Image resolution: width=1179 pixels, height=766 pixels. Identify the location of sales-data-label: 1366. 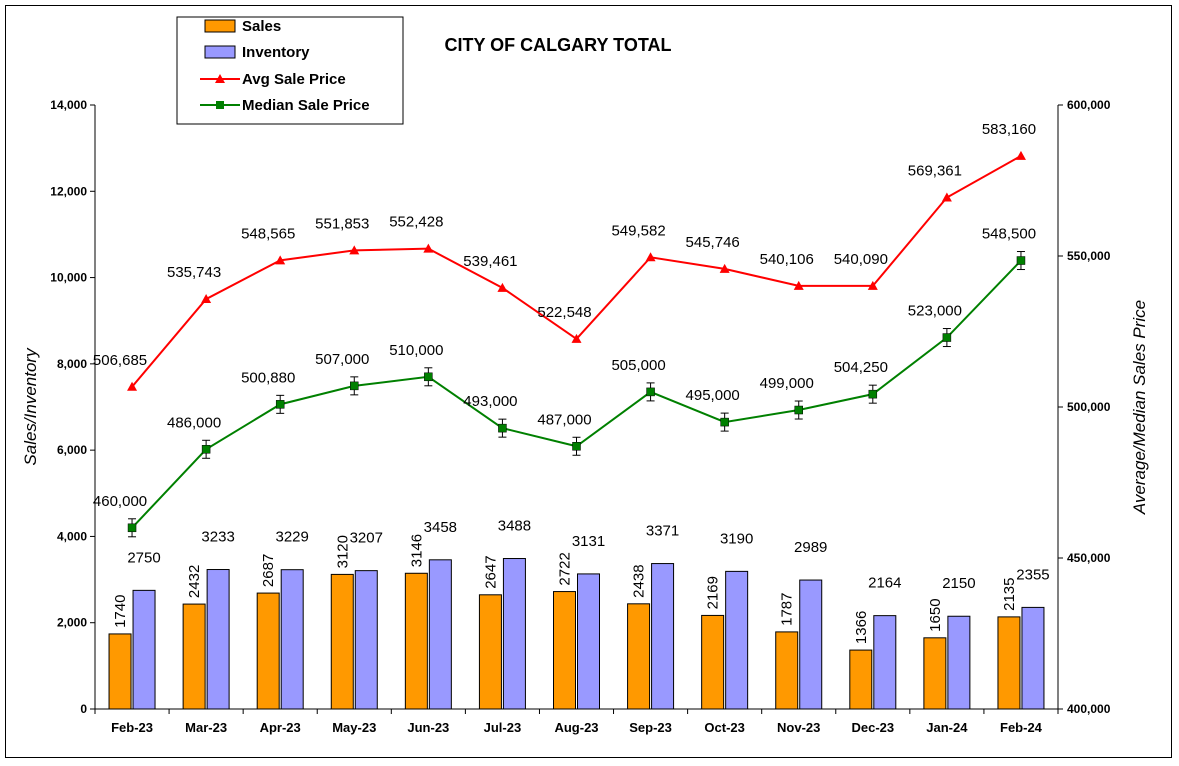
(861, 627).